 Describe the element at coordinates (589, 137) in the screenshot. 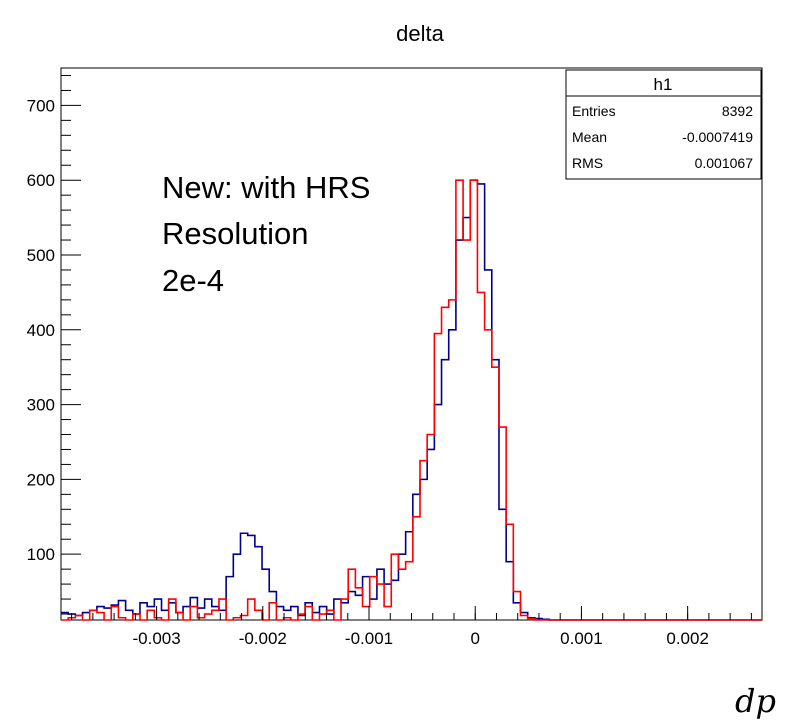

I see `stats-mean-label: Mean` at that location.